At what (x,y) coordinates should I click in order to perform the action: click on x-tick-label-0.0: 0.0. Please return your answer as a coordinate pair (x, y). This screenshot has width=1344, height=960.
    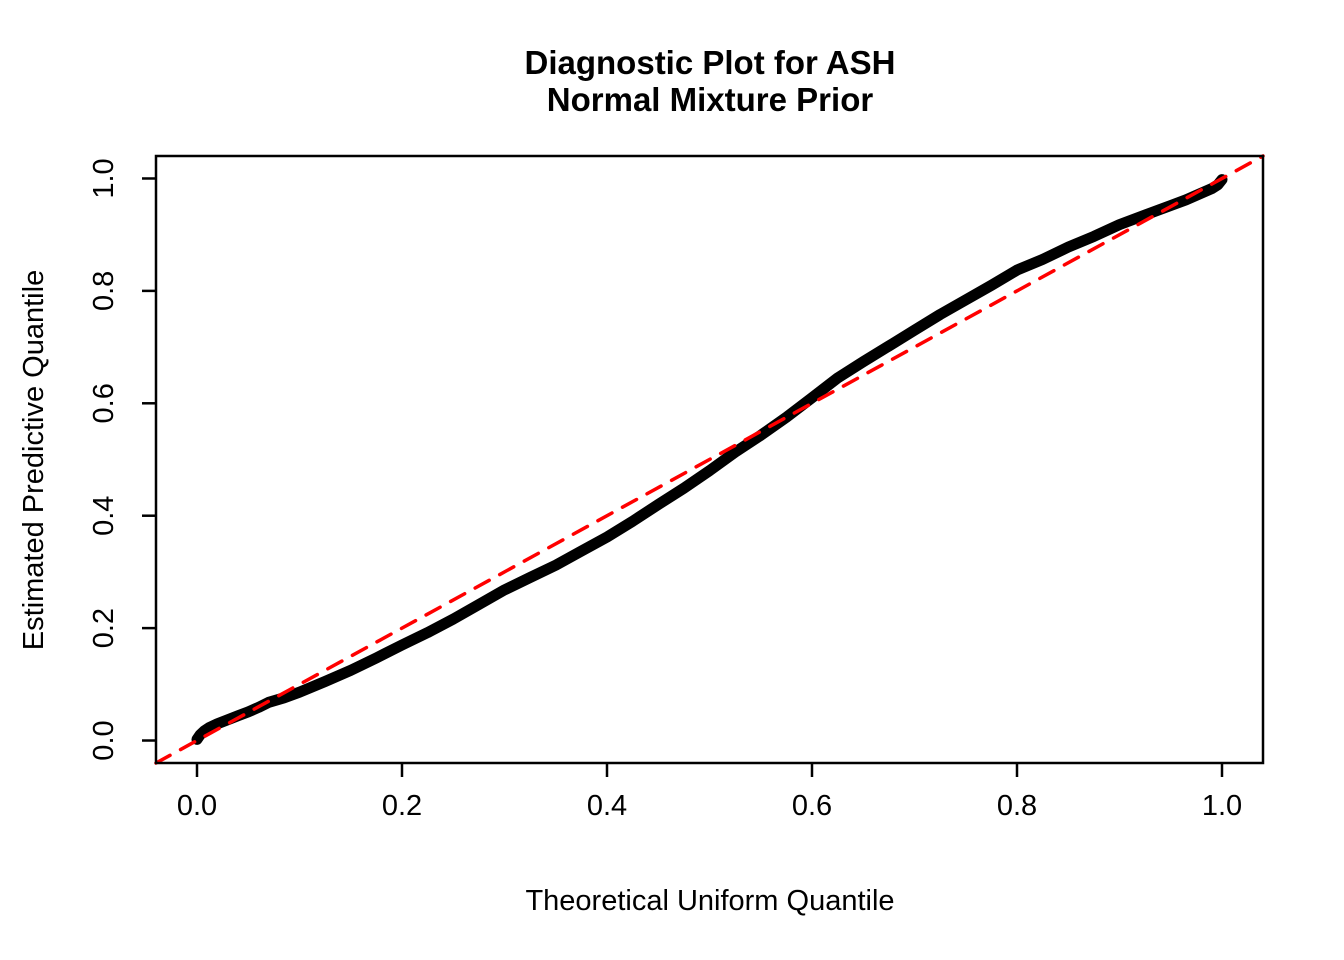
    Looking at the image, I should click on (197, 806).